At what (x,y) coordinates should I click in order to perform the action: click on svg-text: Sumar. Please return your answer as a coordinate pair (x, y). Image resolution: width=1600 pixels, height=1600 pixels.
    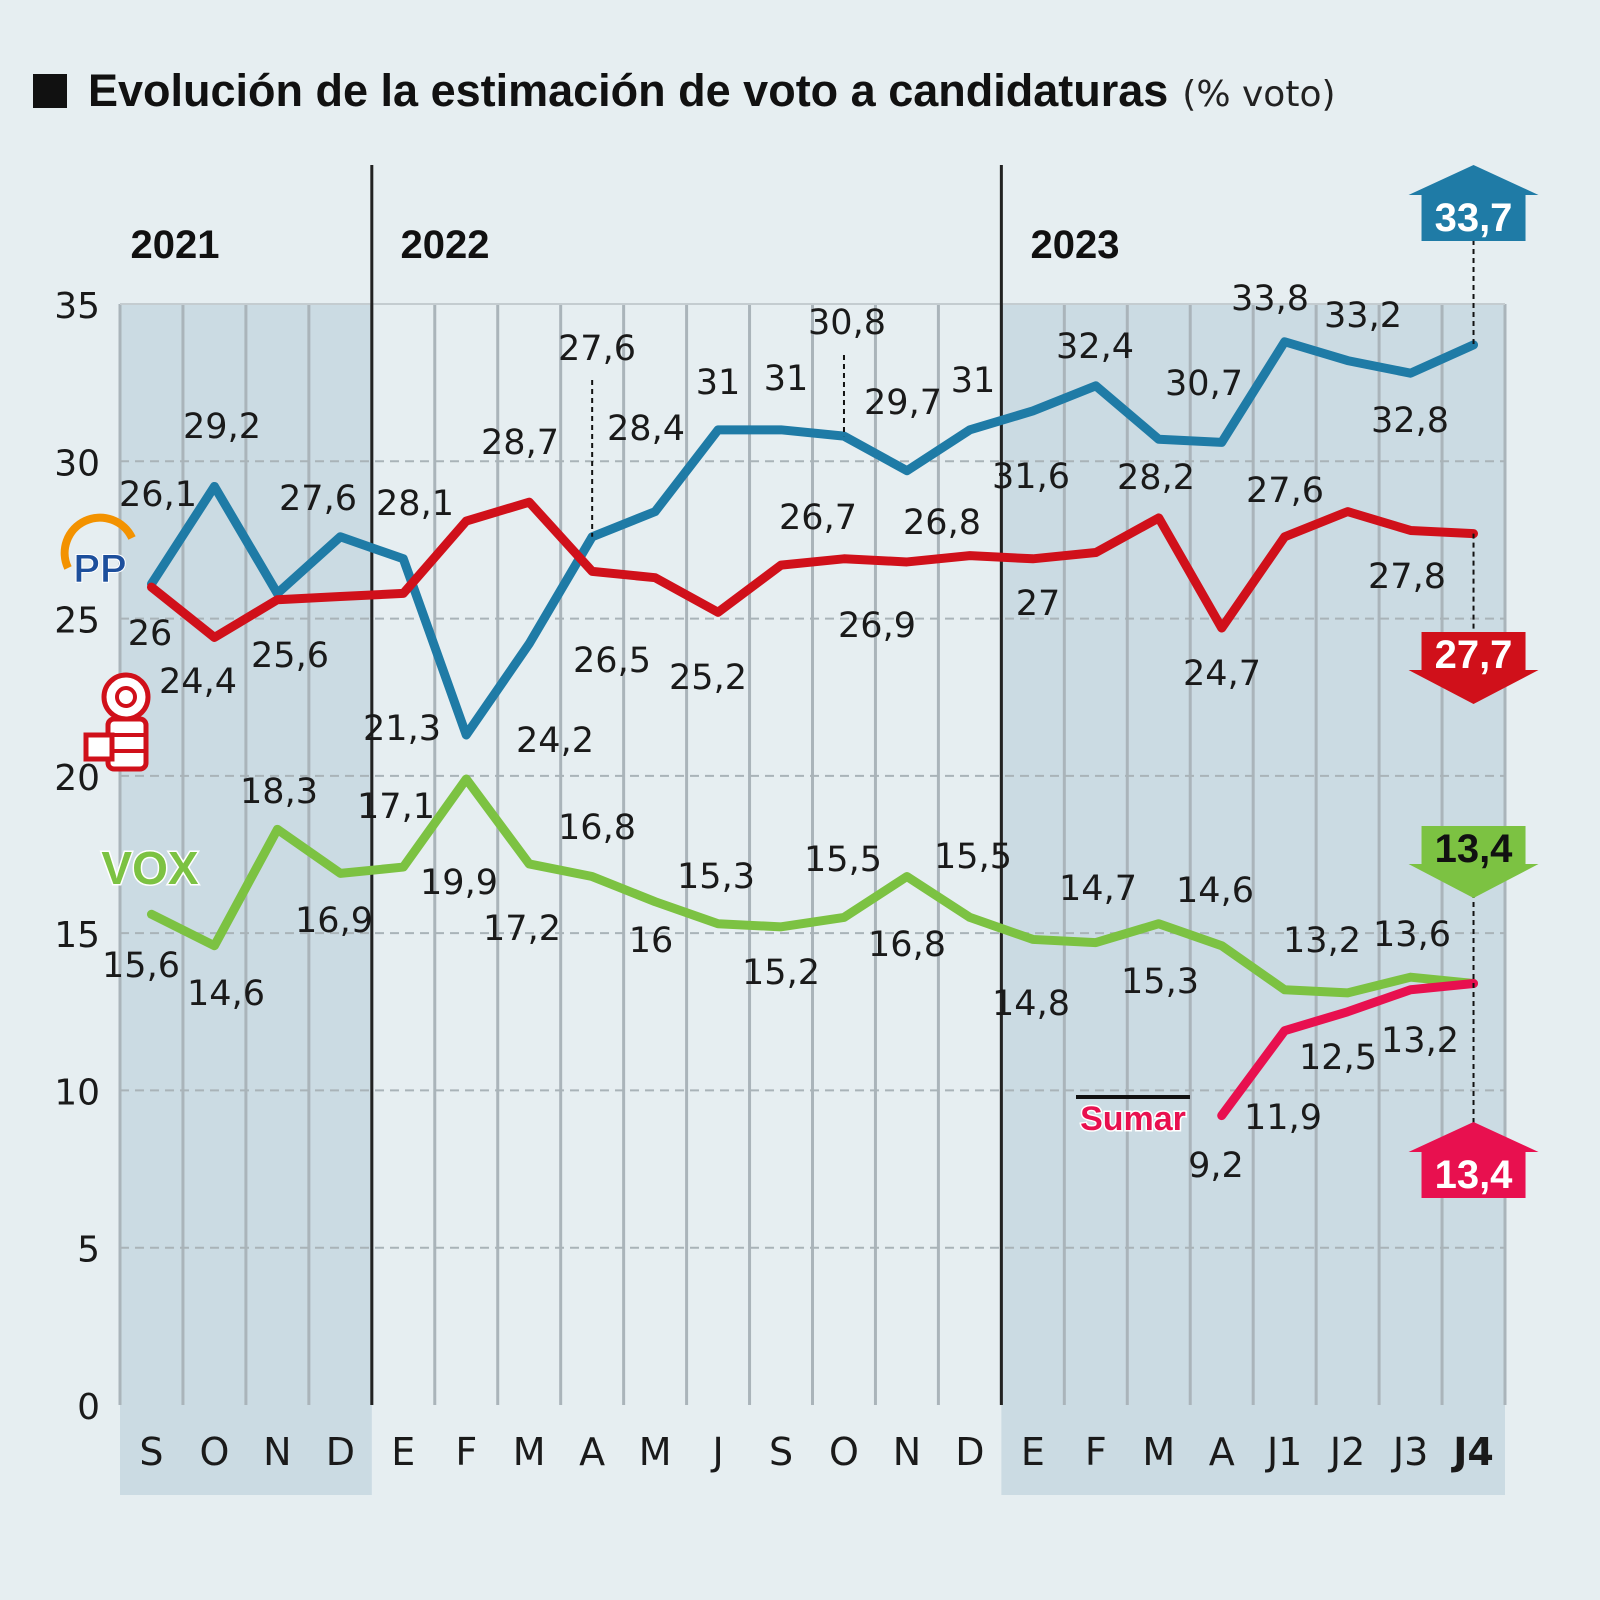
    Looking at the image, I should click on (1133, 1119).